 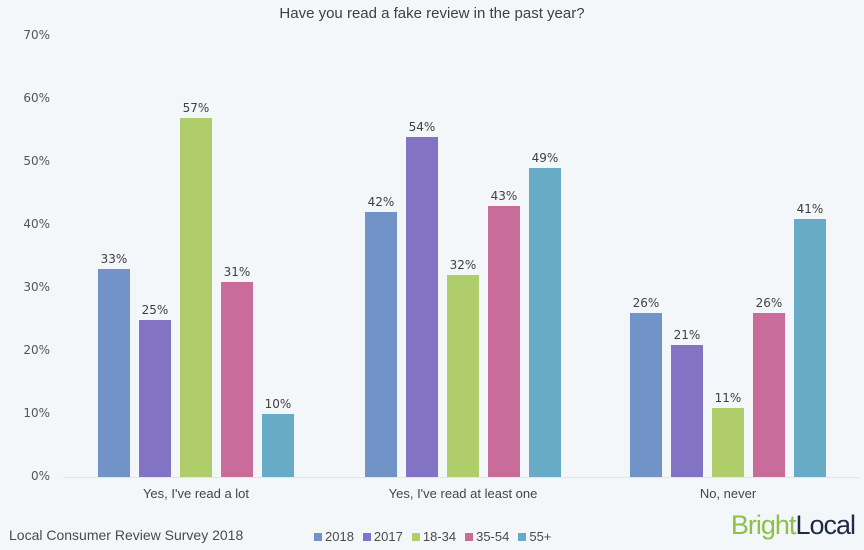 I want to click on brightlocal-logo: BrightLocal, so click(x=793, y=525).